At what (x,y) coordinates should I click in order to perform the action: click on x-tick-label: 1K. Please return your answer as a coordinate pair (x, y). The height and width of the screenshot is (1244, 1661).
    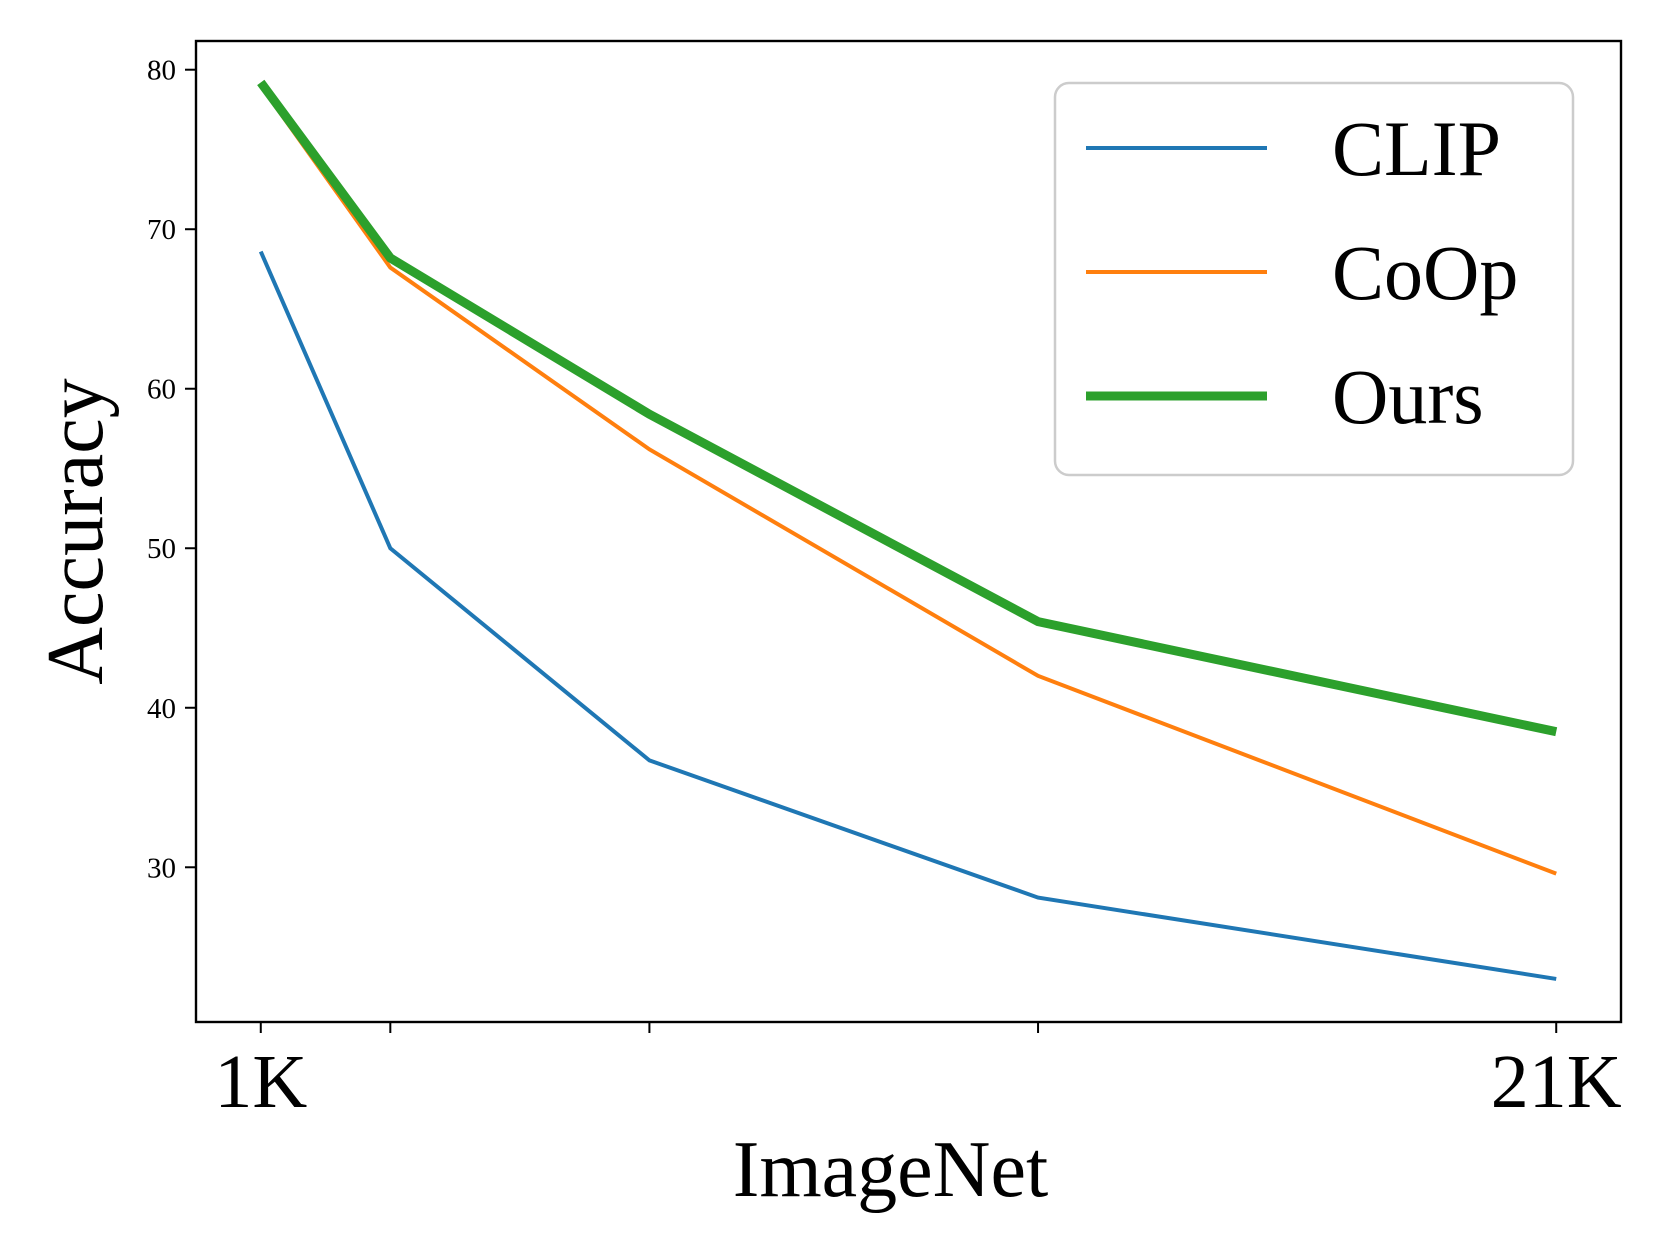
    Looking at the image, I should click on (260, 1082).